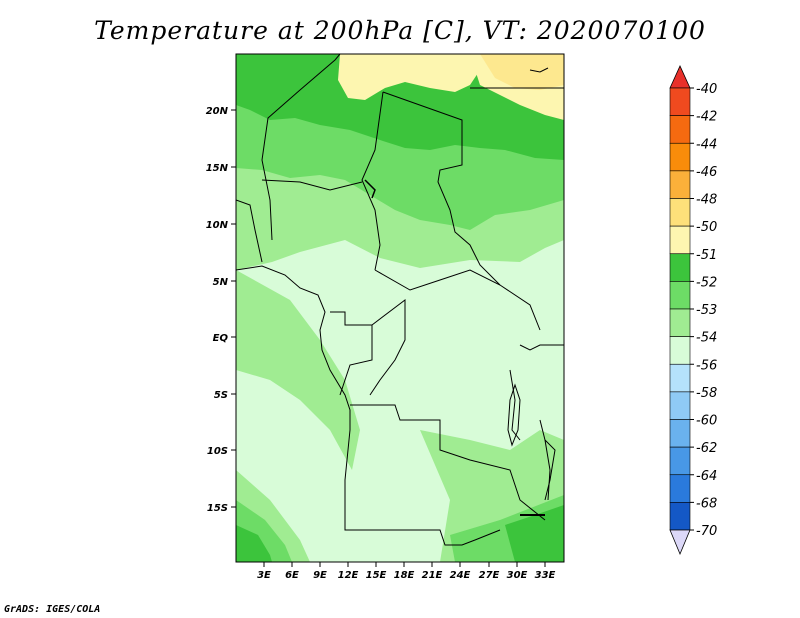  I want to click on longitude-labels: 3E 6E 9E 12E 15E 18E 21E 24E 27E 30E 33E, so click(406, 575).